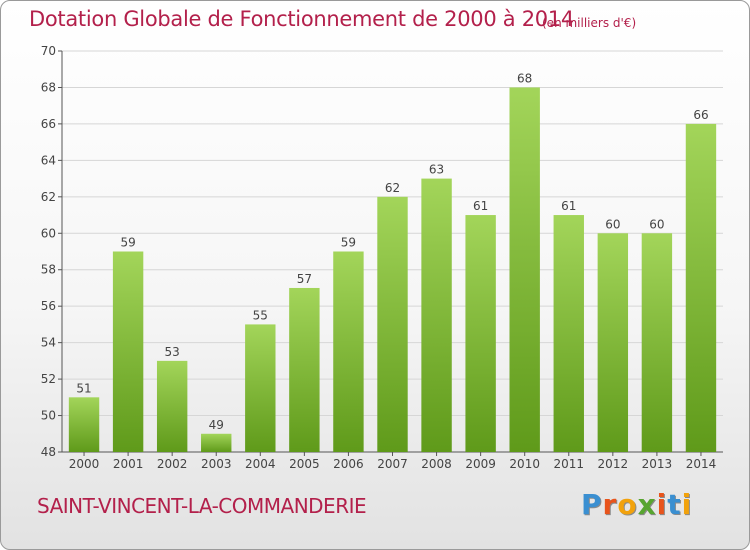 The width and height of the screenshot is (750, 550). What do you see at coordinates (657, 342) in the screenshot?
I see `bar-2013` at bounding box center [657, 342].